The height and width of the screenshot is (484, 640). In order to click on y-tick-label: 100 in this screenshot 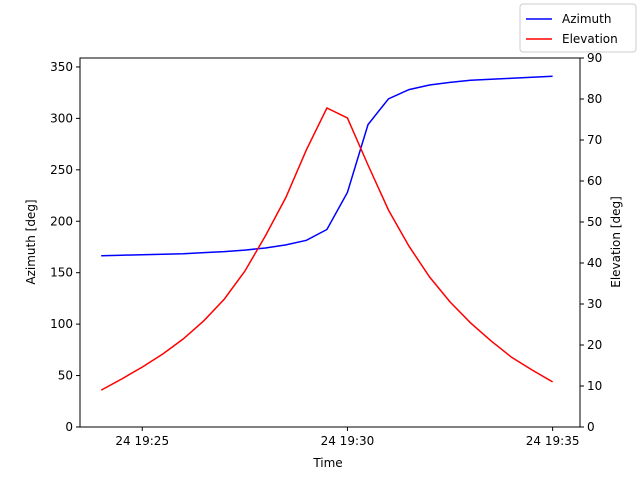, I will do `click(61, 324)`.